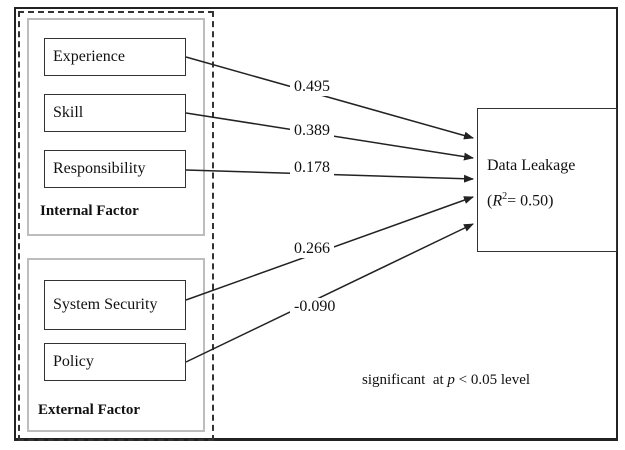  I want to click on r-squared-open-paren: (, so click(490, 201).